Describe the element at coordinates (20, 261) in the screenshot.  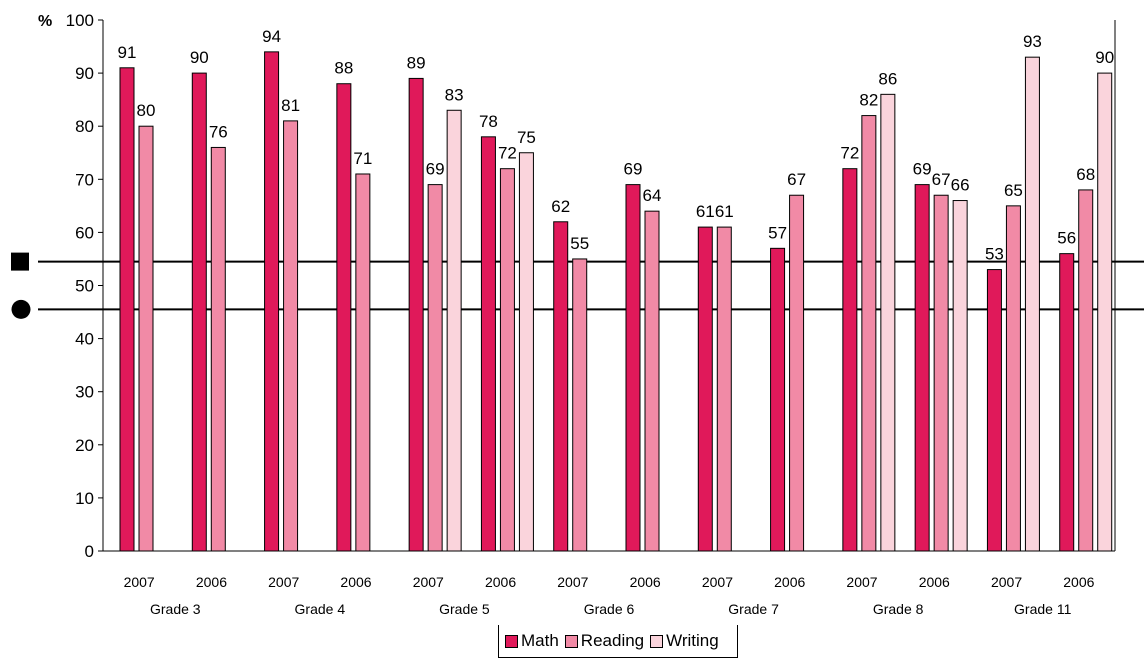
I see `reference-square-marker` at that location.